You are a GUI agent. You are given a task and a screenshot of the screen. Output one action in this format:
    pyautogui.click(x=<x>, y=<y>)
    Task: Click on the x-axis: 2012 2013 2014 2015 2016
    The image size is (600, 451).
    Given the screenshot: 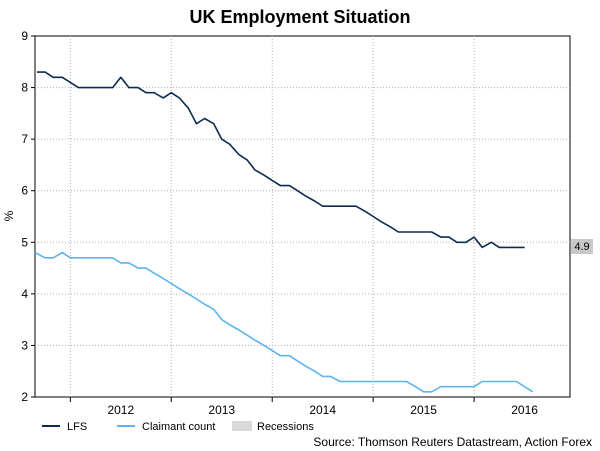 What is the action you would take?
    pyautogui.click(x=303, y=407)
    